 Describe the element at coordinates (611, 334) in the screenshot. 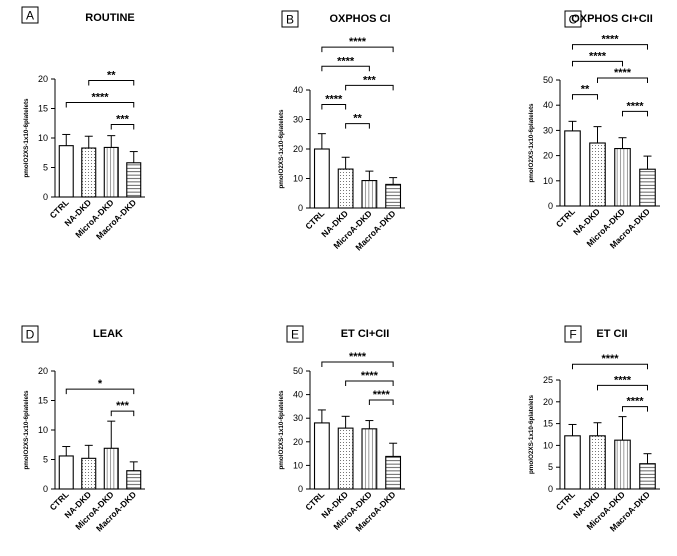

I see `chart-title: ET CII` at that location.